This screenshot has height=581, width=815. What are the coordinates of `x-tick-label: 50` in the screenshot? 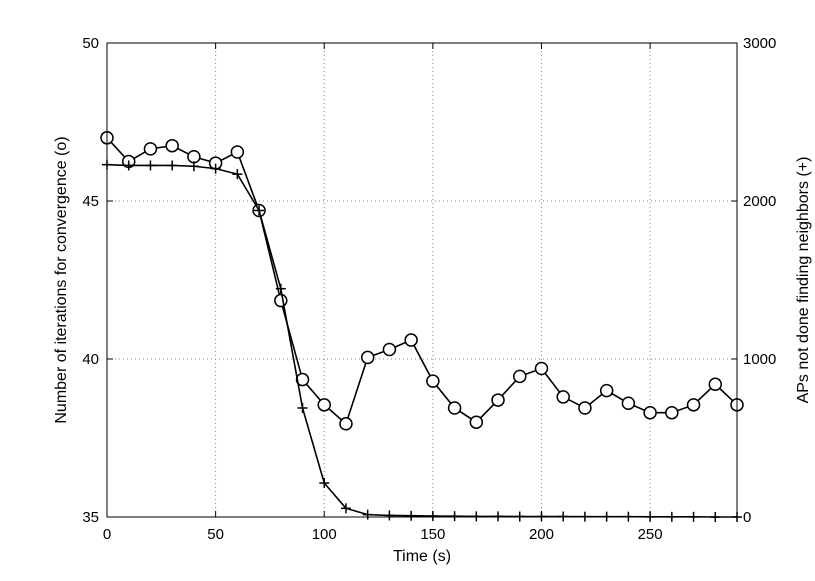 It's located at (215, 534).